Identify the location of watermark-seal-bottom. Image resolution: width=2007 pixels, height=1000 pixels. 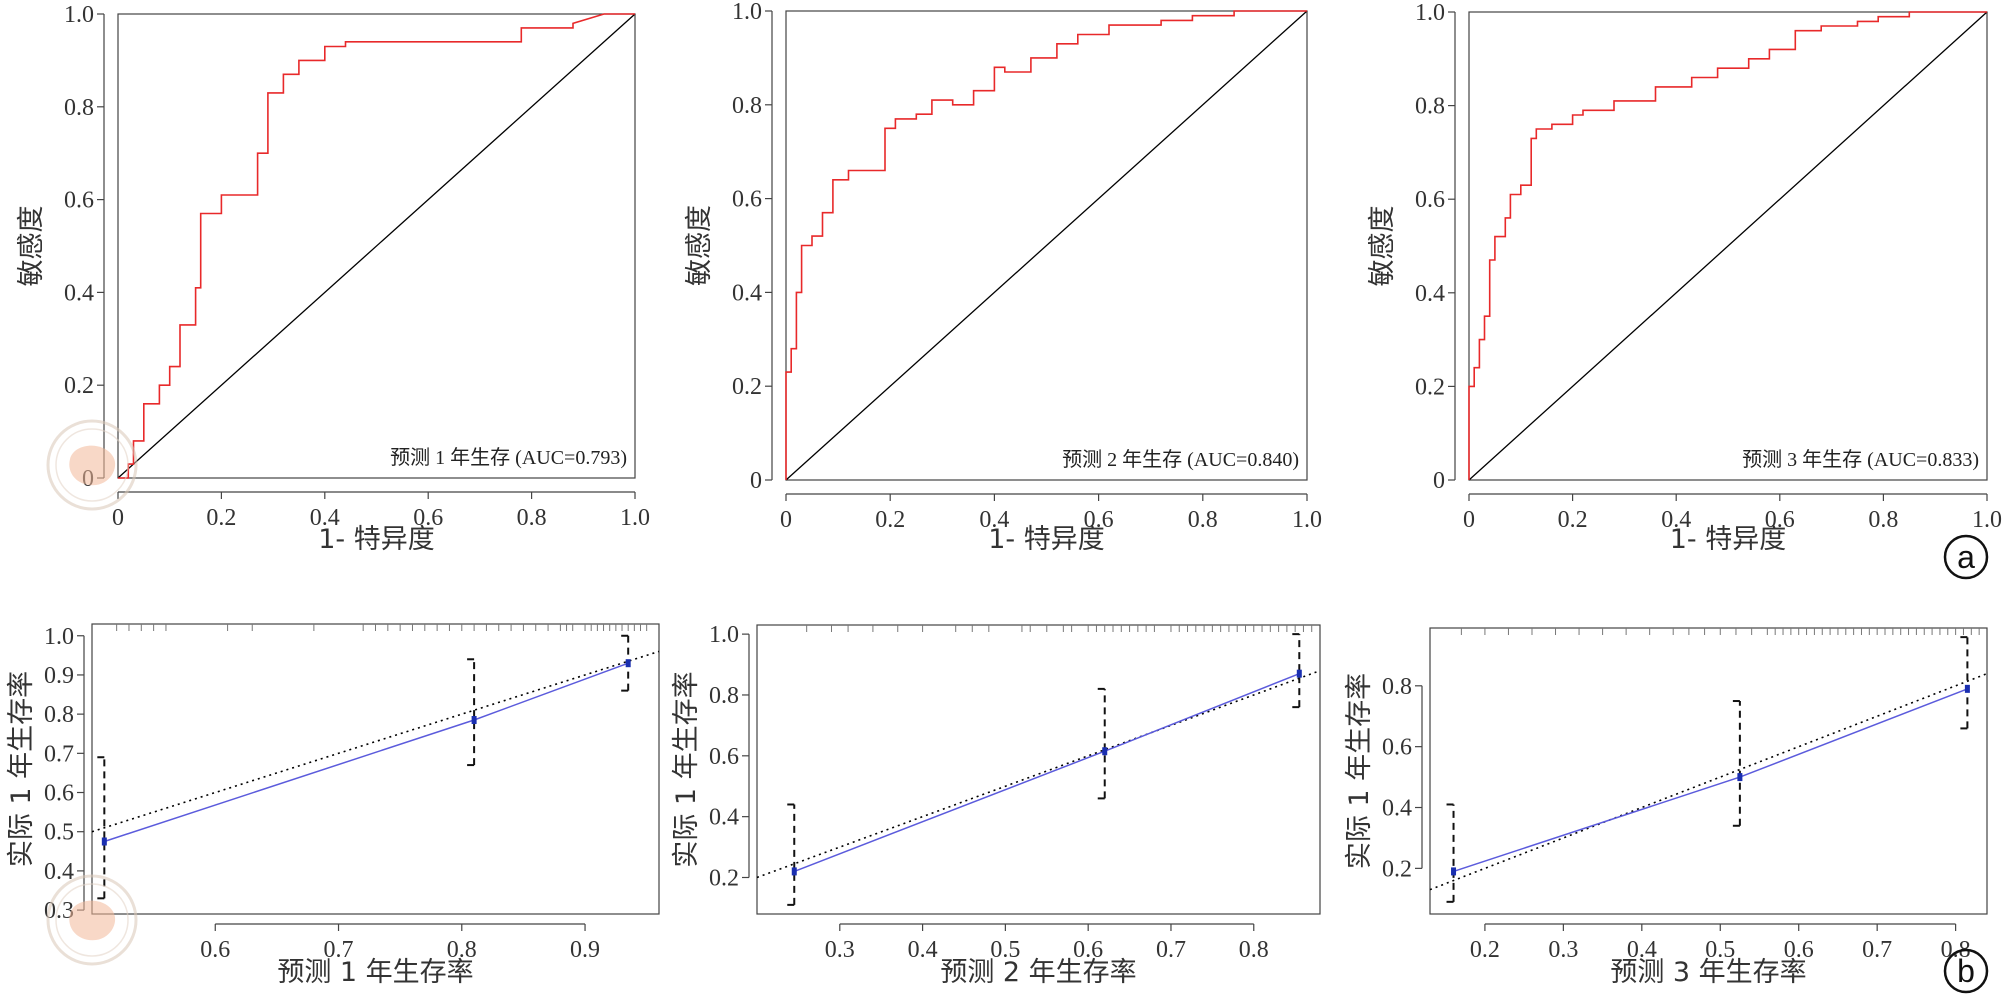
(92, 920).